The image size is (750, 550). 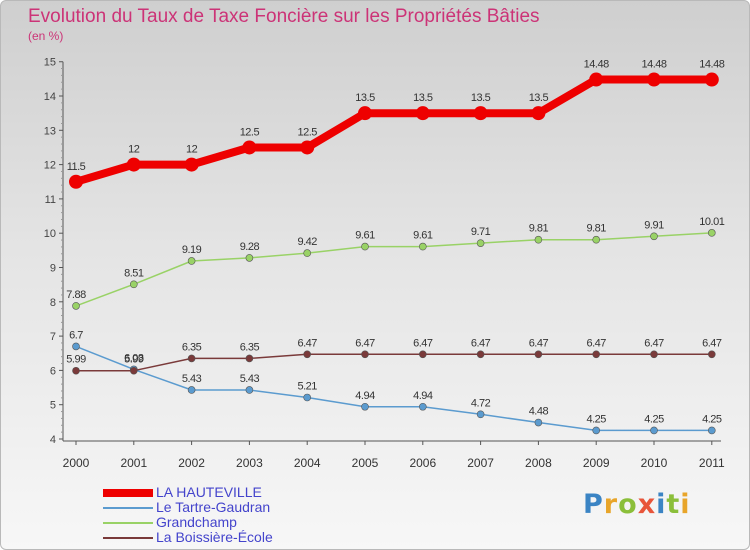 What do you see at coordinates (214, 537) in the screenshot?
I see `legend-label: La Boissière-École` at bounding box center [214, 537].